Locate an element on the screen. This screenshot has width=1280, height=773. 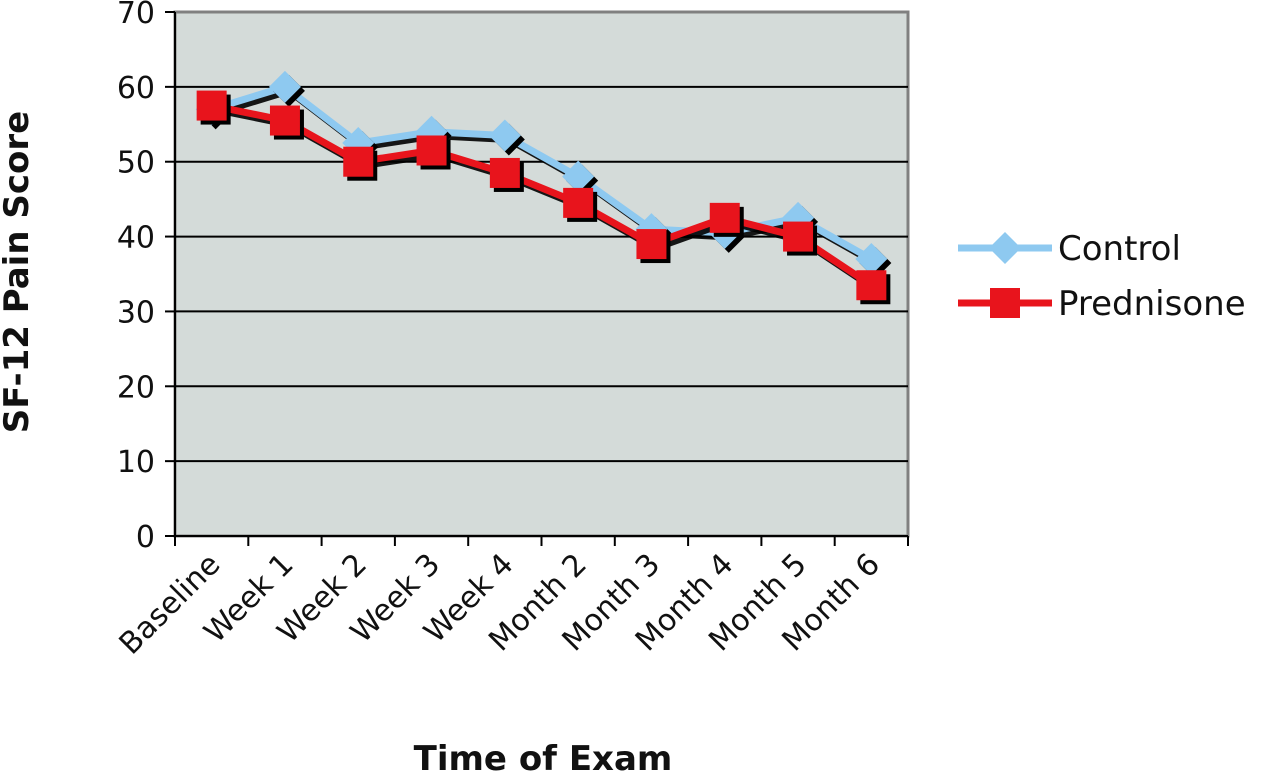
y-tick-label: 20 is located at coordinates (136, 387).